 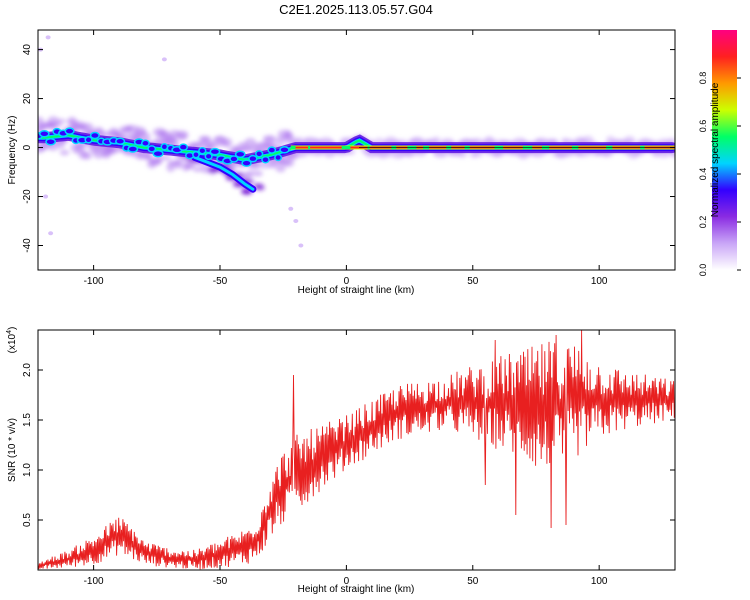 What do you see at coordinates (27, 245) in the screenshot?
I see `spectrogram-y-tick-label: -40` at bounding box center [27, 245].